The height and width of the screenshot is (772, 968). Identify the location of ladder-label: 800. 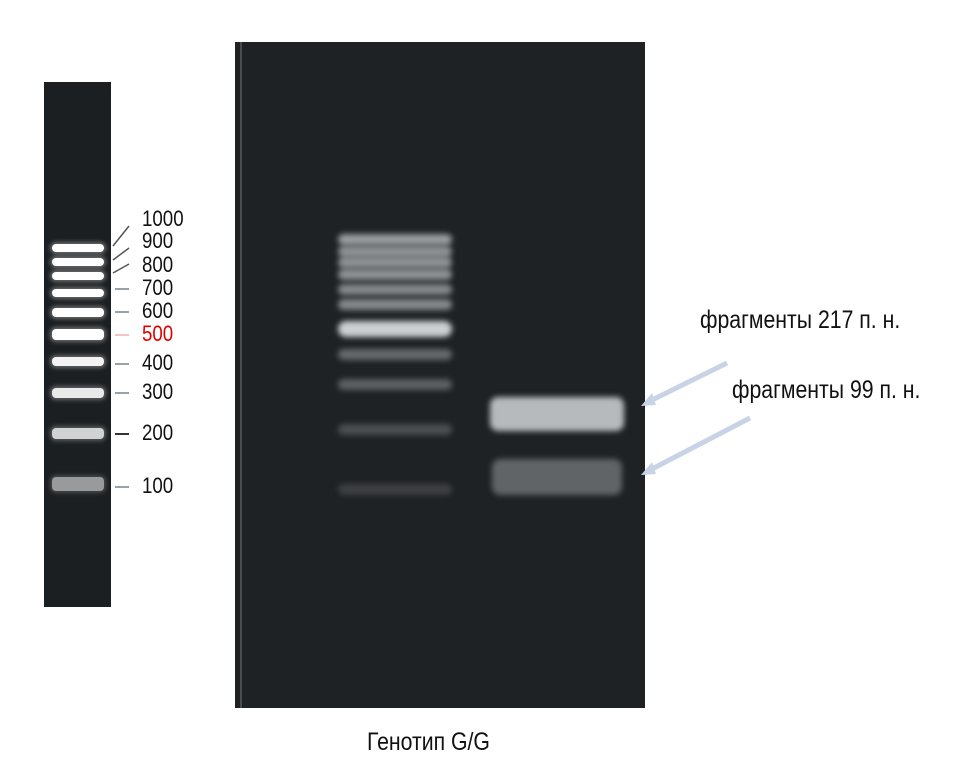
(158, 264).